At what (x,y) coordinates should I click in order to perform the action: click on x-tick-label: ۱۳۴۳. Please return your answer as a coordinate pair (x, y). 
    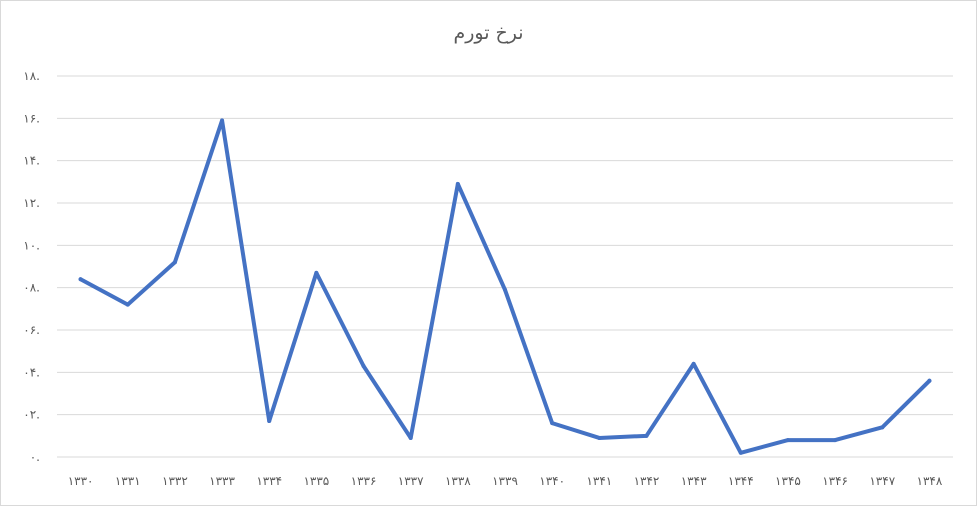
    Looking at the image, I should click on (694, 481).